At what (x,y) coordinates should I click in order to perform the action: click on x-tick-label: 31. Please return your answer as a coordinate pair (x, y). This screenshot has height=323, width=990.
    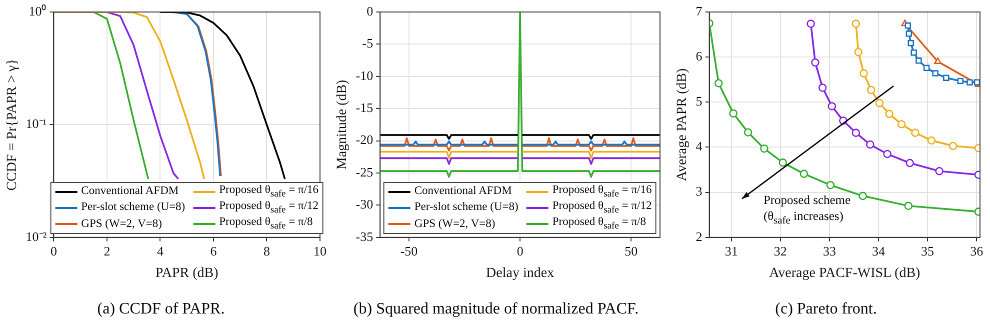
    Looking at the image, I should click on (731, 251).